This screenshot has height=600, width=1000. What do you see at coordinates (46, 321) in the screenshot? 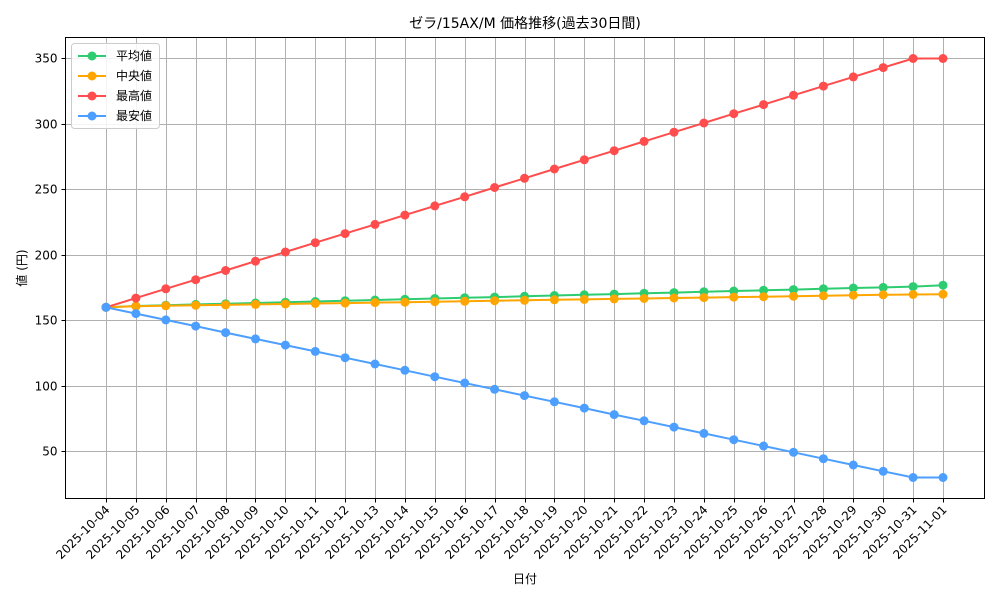
I see `y-tick-label: 150` at bounding box center [46, 321].